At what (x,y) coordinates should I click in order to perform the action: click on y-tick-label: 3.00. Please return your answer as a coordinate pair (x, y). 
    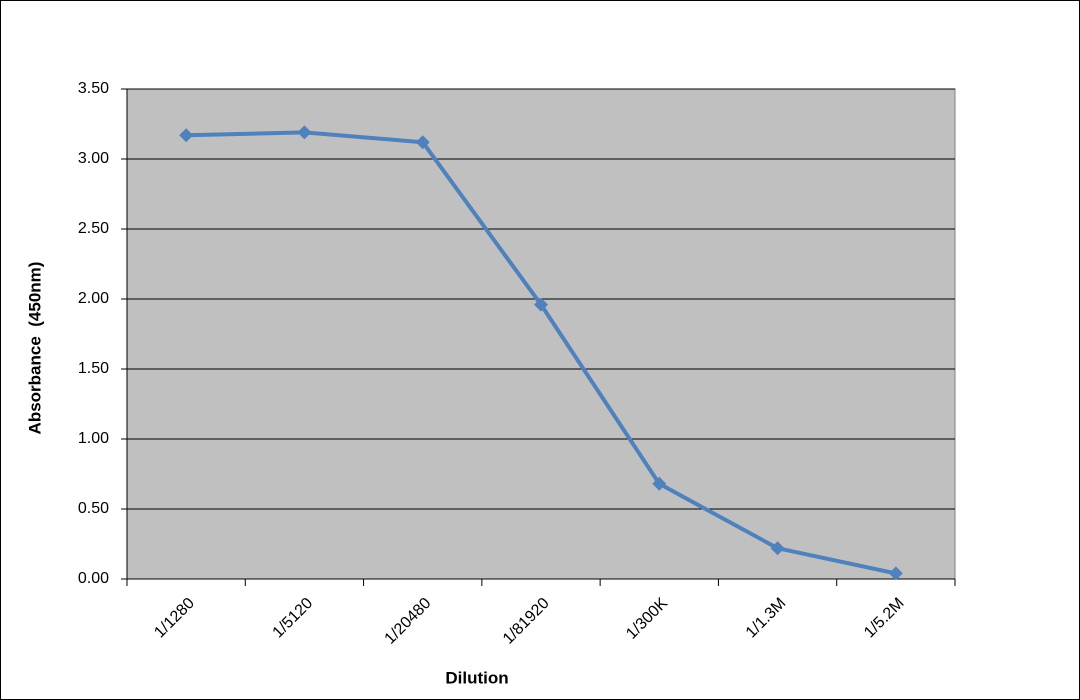
    Looking at the image, I should click on (93, 158).